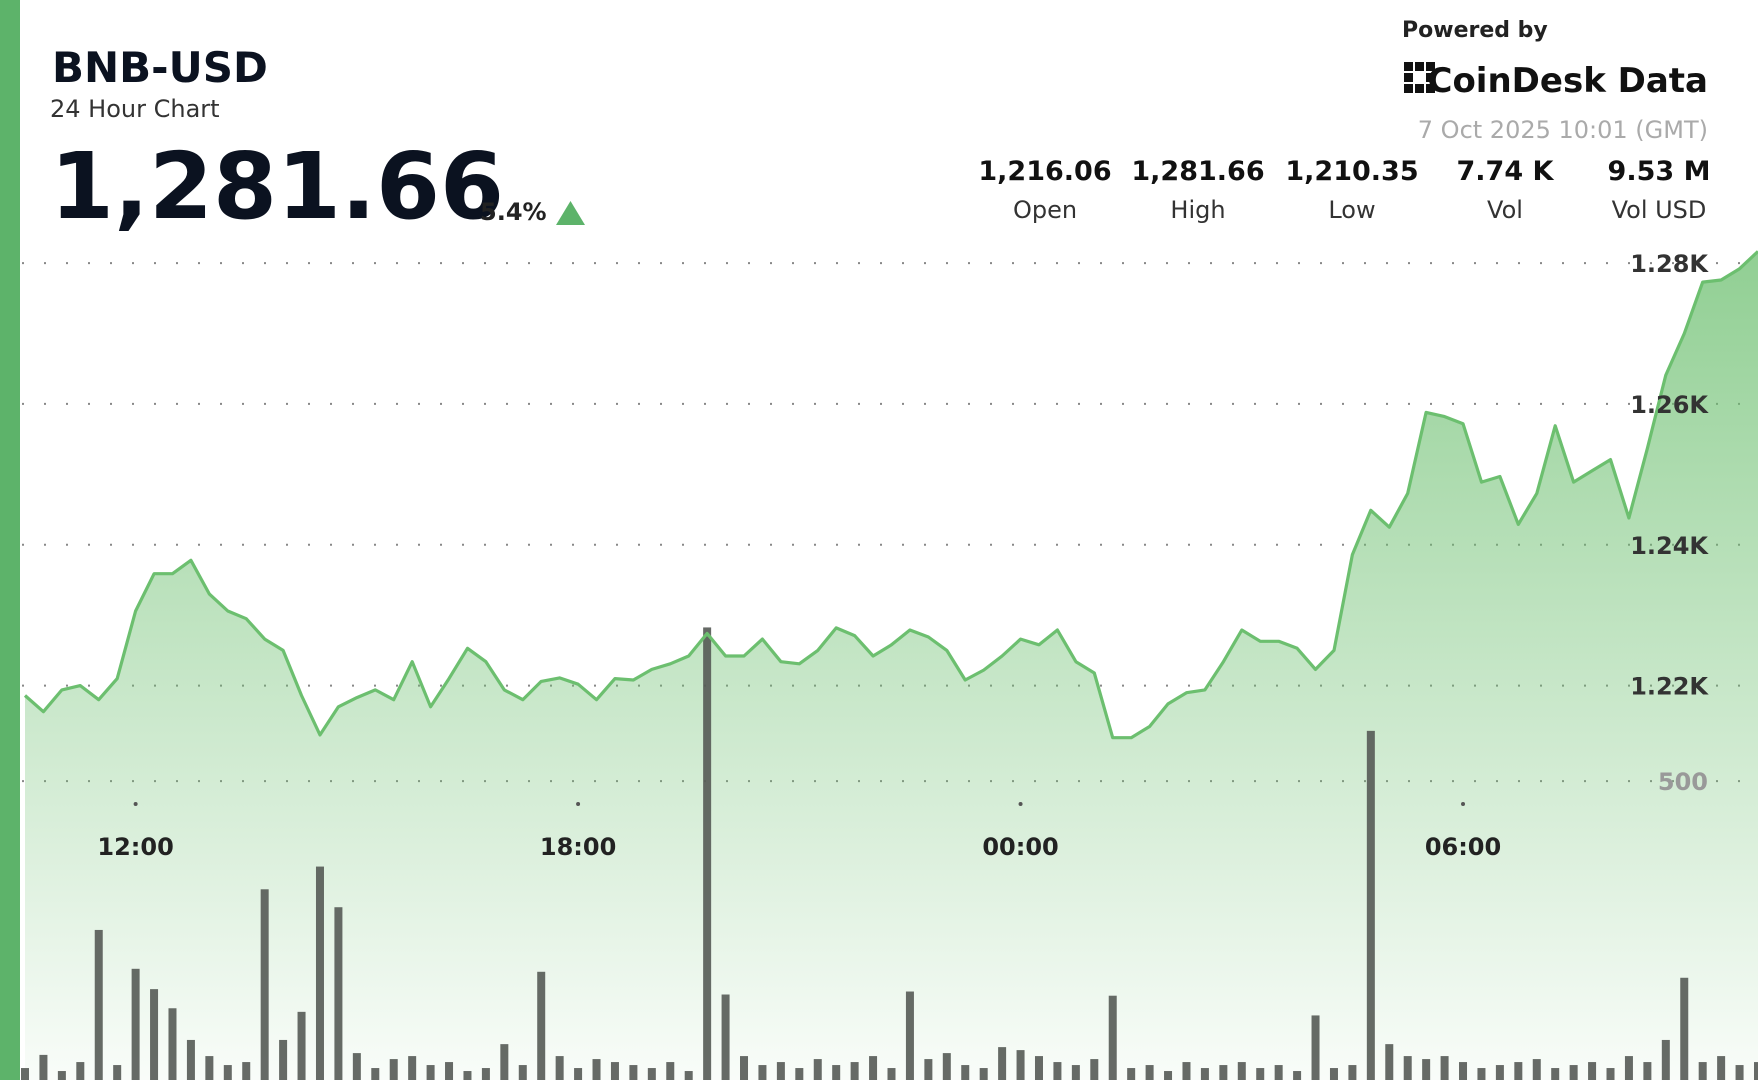  I want to click on brand-name: CoinDesk Data, so click(1568, 81).